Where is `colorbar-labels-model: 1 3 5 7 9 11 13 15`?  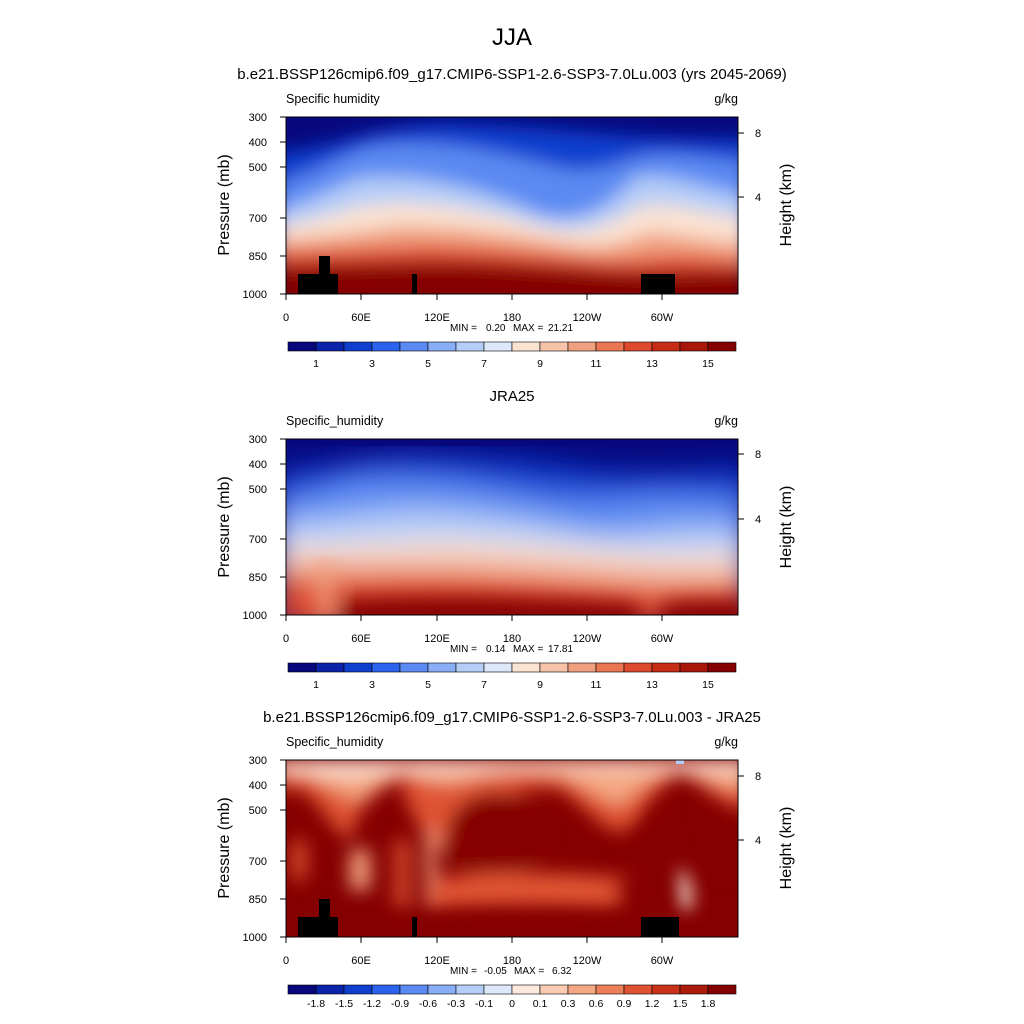
colorbar-labels-model: 1 3 5 7 9 11 13 15 is located at coordinates (513, 364).